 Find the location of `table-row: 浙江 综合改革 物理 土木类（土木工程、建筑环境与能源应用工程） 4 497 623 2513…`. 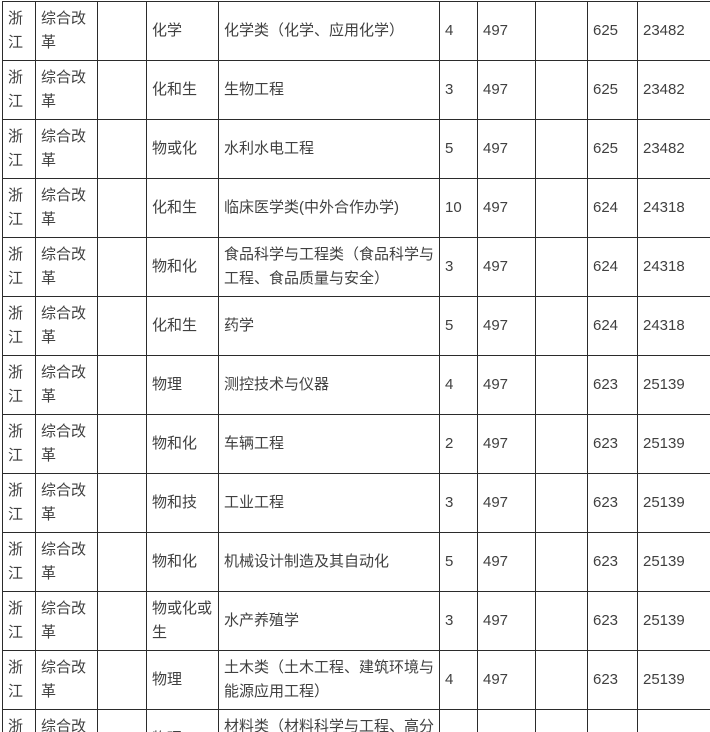

table-row: 浙江 综合改革 物理 土木类（土木工程、建筑环境与能源应用工程） 4 497 623 2513… is located at coordinates (356, 680).